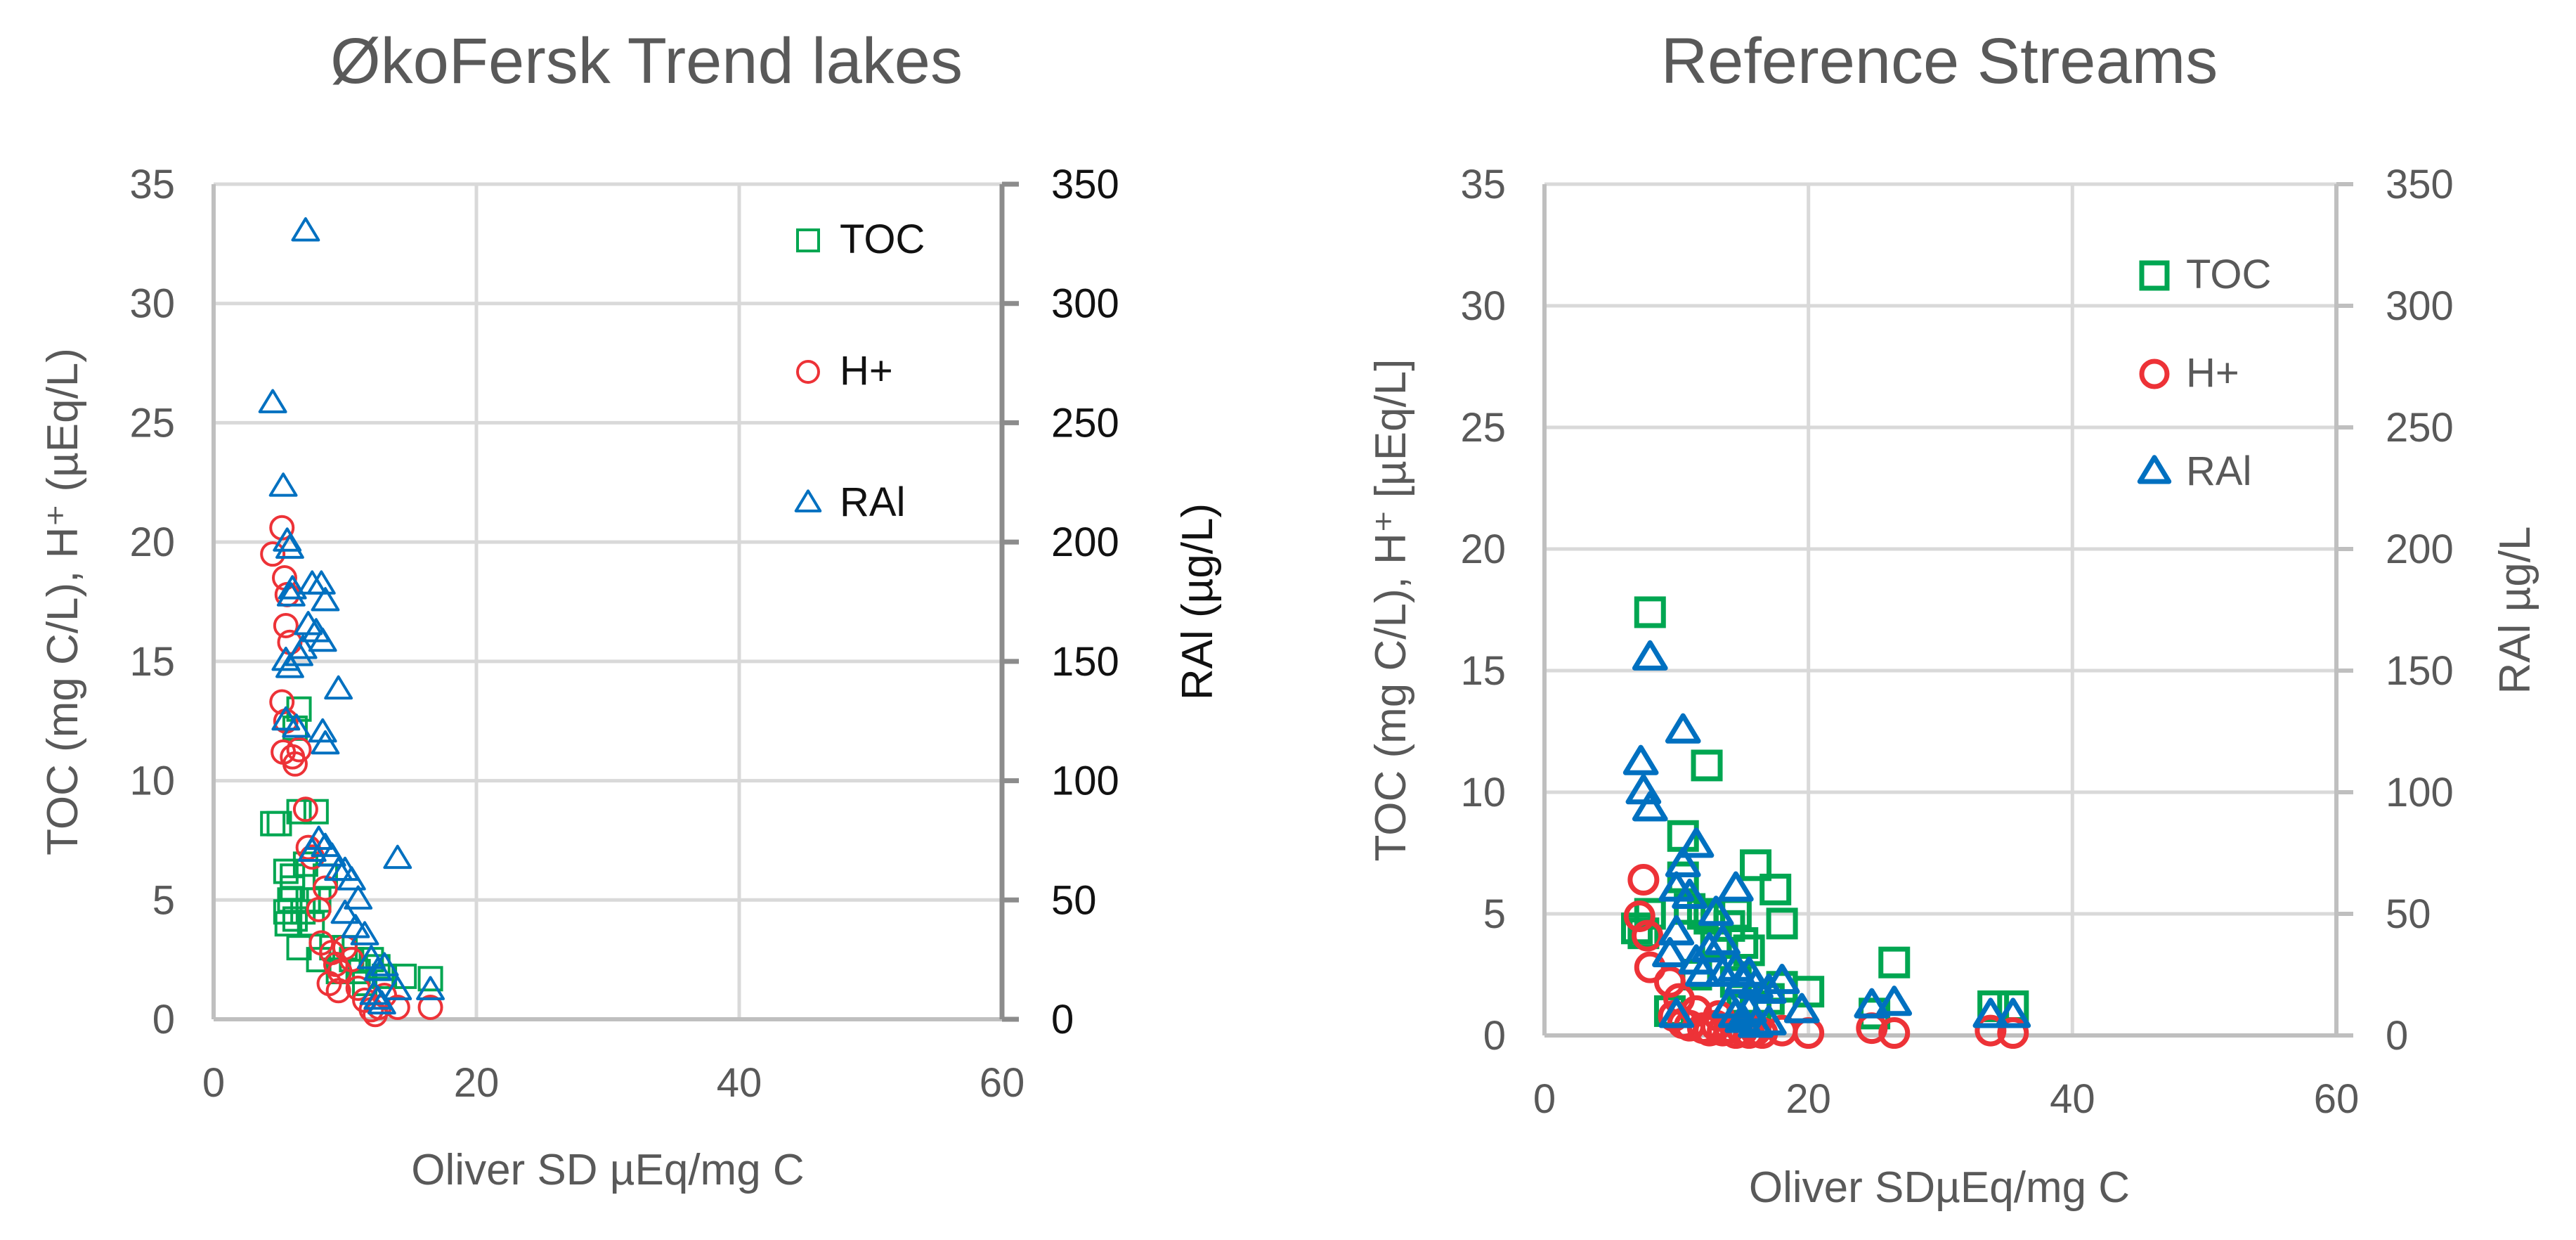  What do you see at coordinates (1939, 1187) in the screenshot?
I see `x-axis-label: Oliver SDµEq/mg C` at bounding box center [1939, 1187].